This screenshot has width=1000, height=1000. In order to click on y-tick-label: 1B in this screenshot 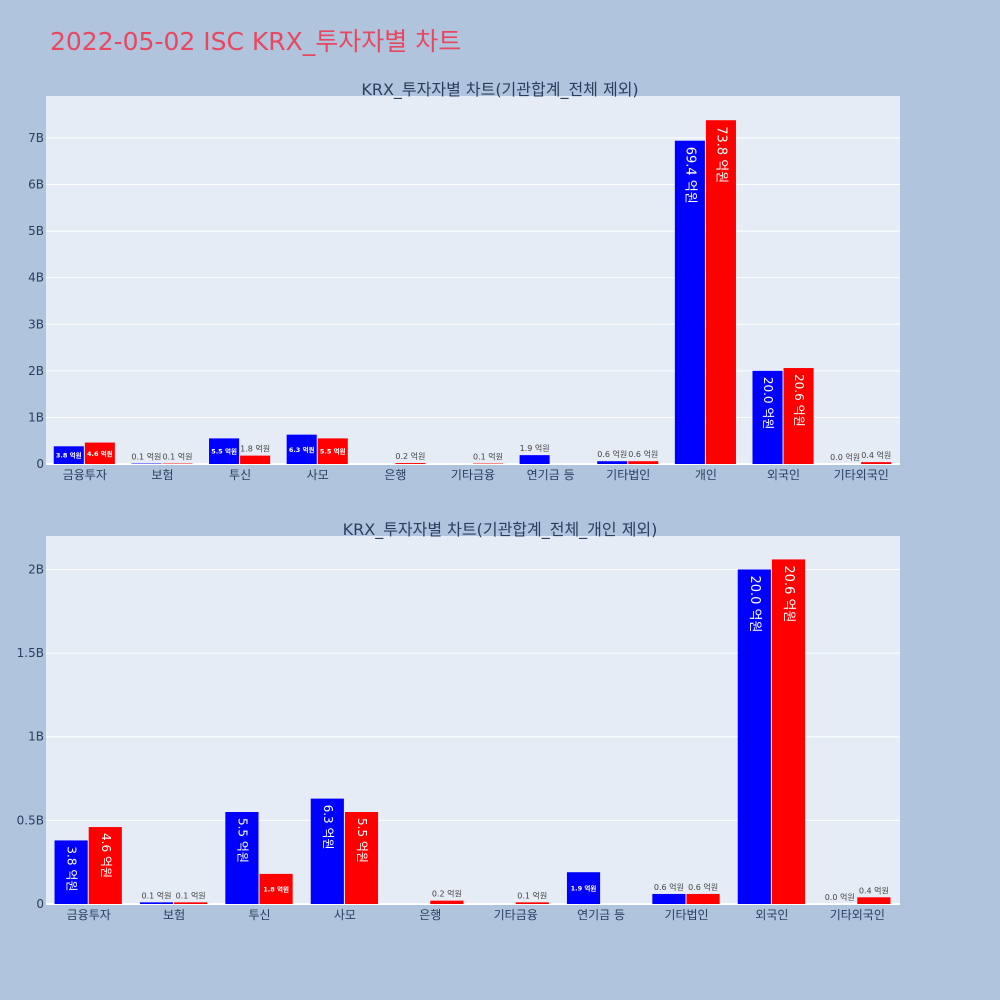, I will do `click(36, 737)`.